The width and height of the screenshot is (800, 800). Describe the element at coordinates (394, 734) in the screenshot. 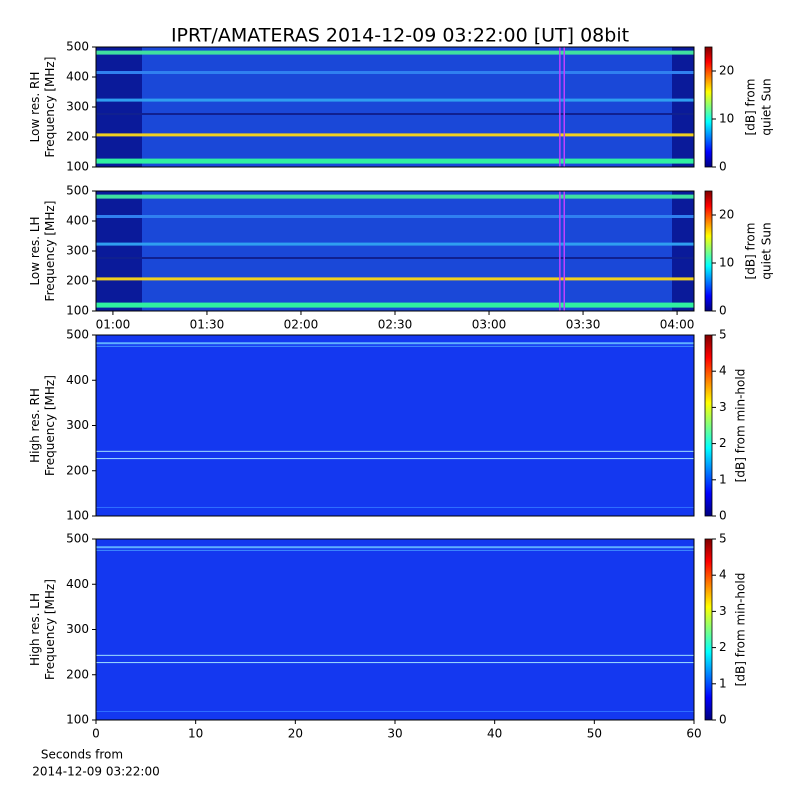

I see `x-tick-label: 30` at that location.